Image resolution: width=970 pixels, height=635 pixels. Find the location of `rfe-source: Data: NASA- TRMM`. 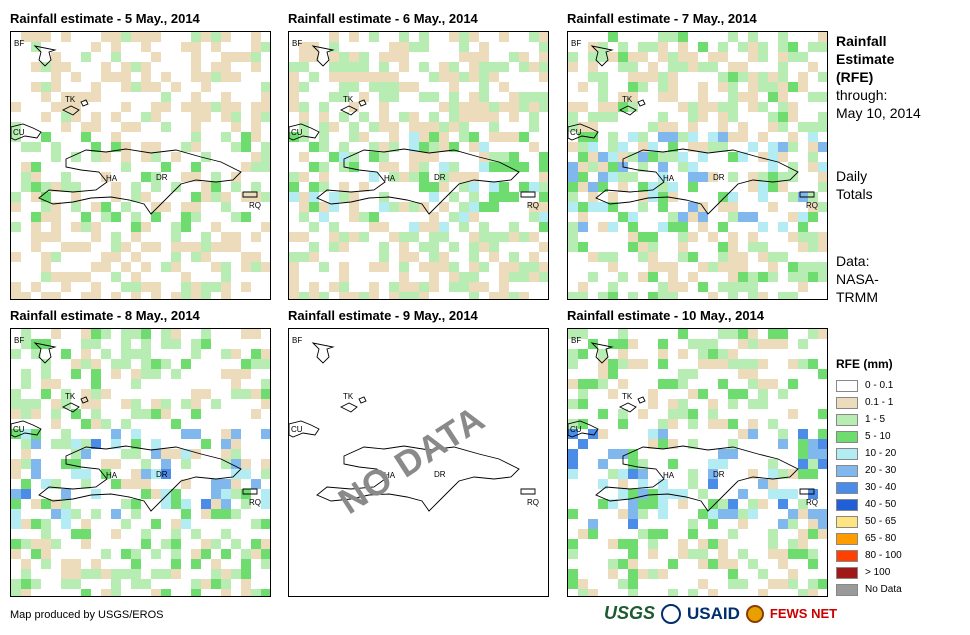

rfe-source: Data: NASA- TRMM is located at coordinates (857, 279).